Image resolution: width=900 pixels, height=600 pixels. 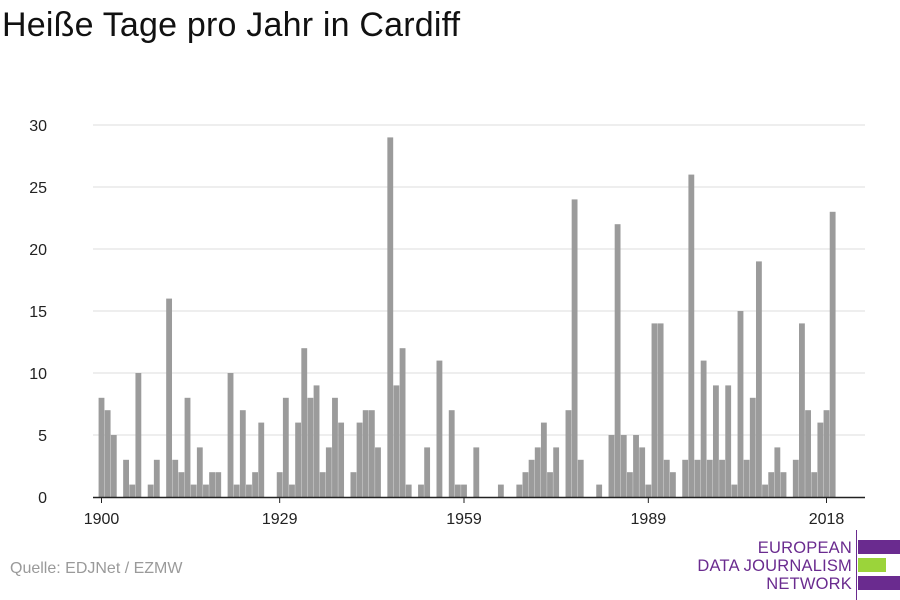 I want to click on logo-text-line-2: DATA JOURNALISM, so click(x=774, y=566).